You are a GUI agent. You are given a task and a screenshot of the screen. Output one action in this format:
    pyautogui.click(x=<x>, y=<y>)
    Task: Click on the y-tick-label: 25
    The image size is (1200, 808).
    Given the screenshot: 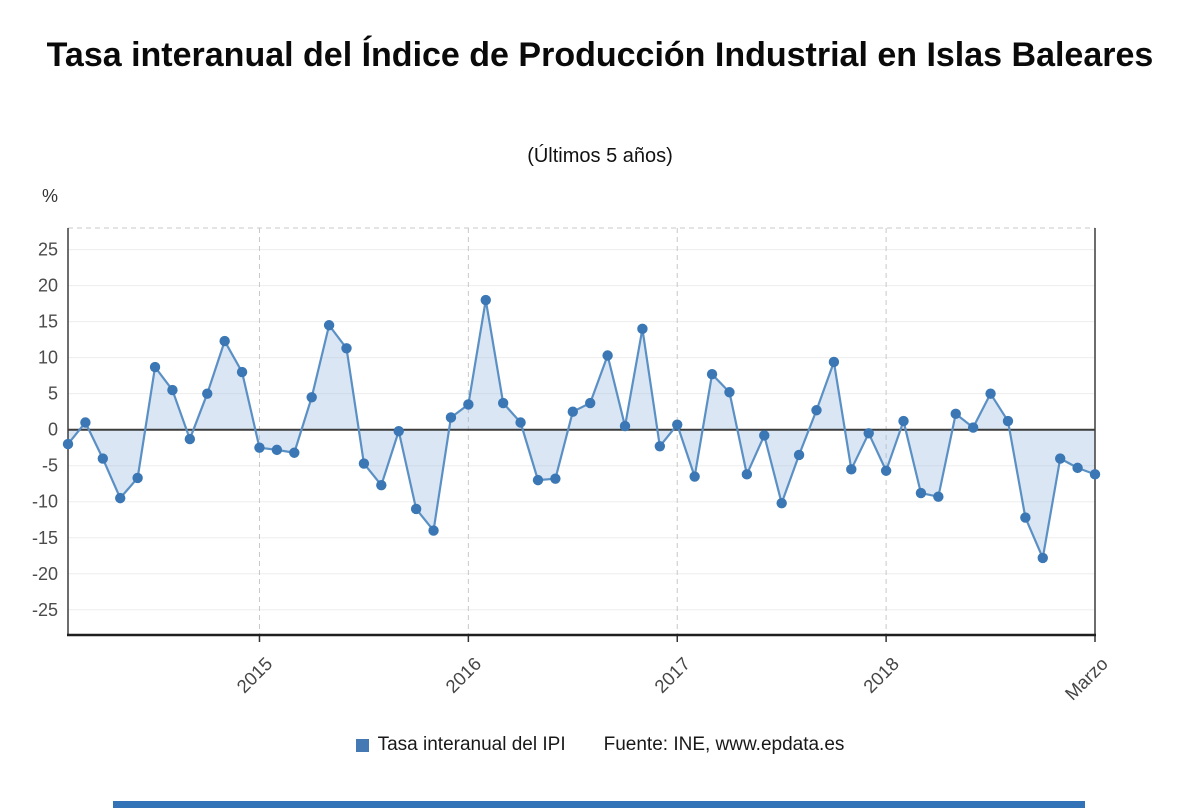 What is the action you would take?
    pyautogui.click(x=48, y=250)
    